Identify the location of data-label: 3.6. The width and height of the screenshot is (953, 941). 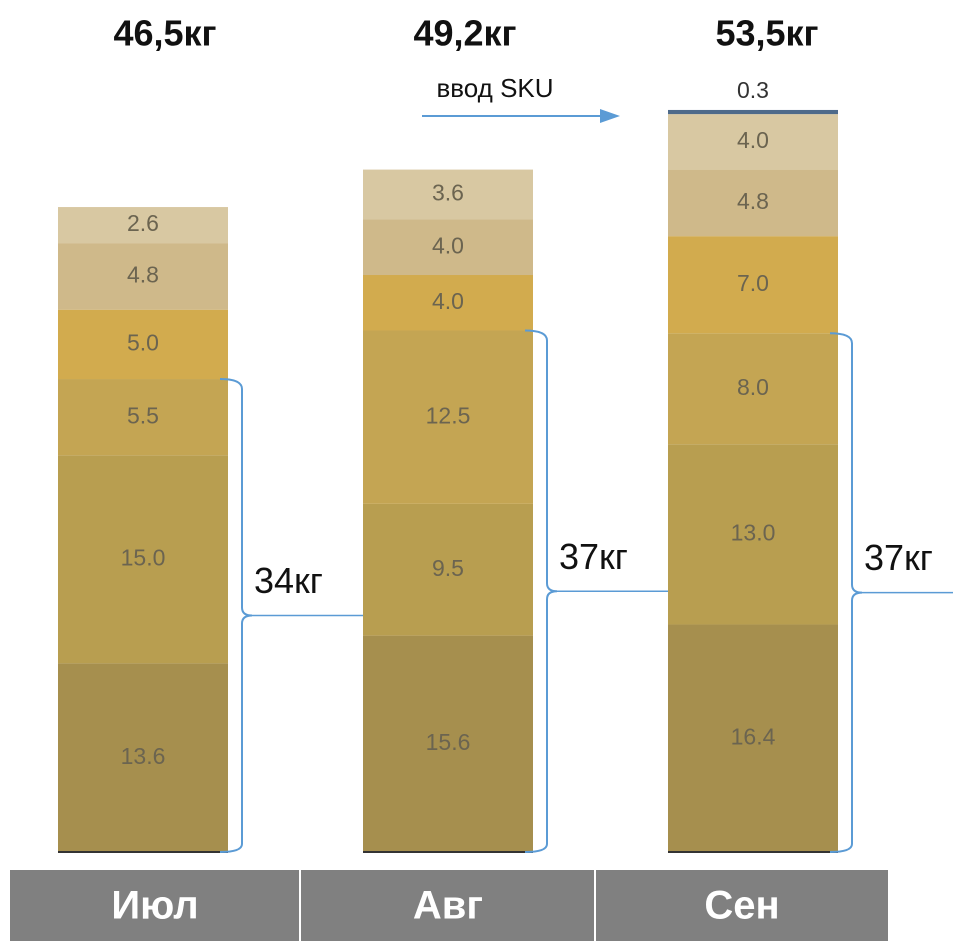
(448, 193).